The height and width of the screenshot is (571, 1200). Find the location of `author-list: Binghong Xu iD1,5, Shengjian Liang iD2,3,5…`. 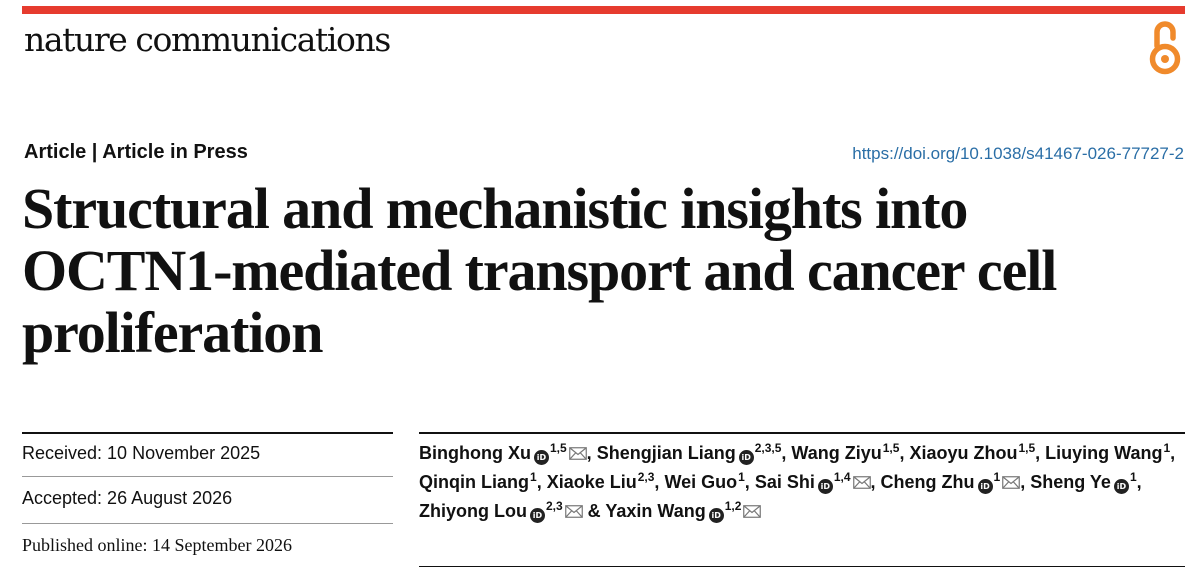

author-list: Binghong Xu iD1,5, Shengjian Liang iD2,3,5… is located at coordinates (804, 482).